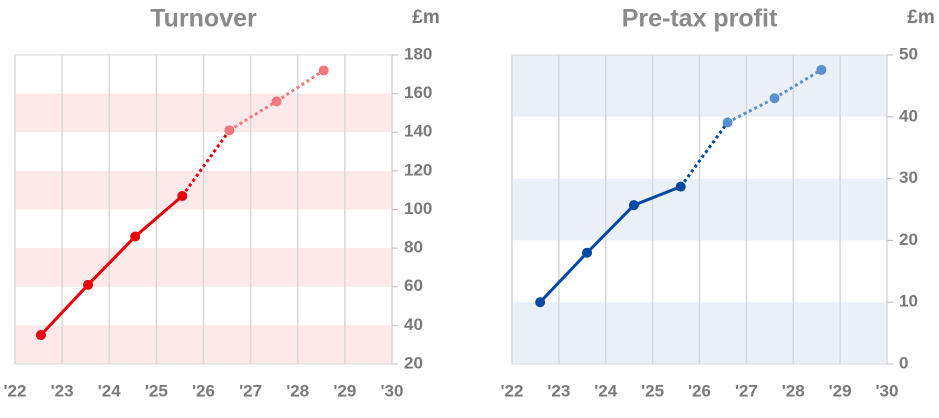  What do you see at coordinates (908, 301) in the screenshot?
I see `y-tick-label: 10` at bounding box center [908, 301].